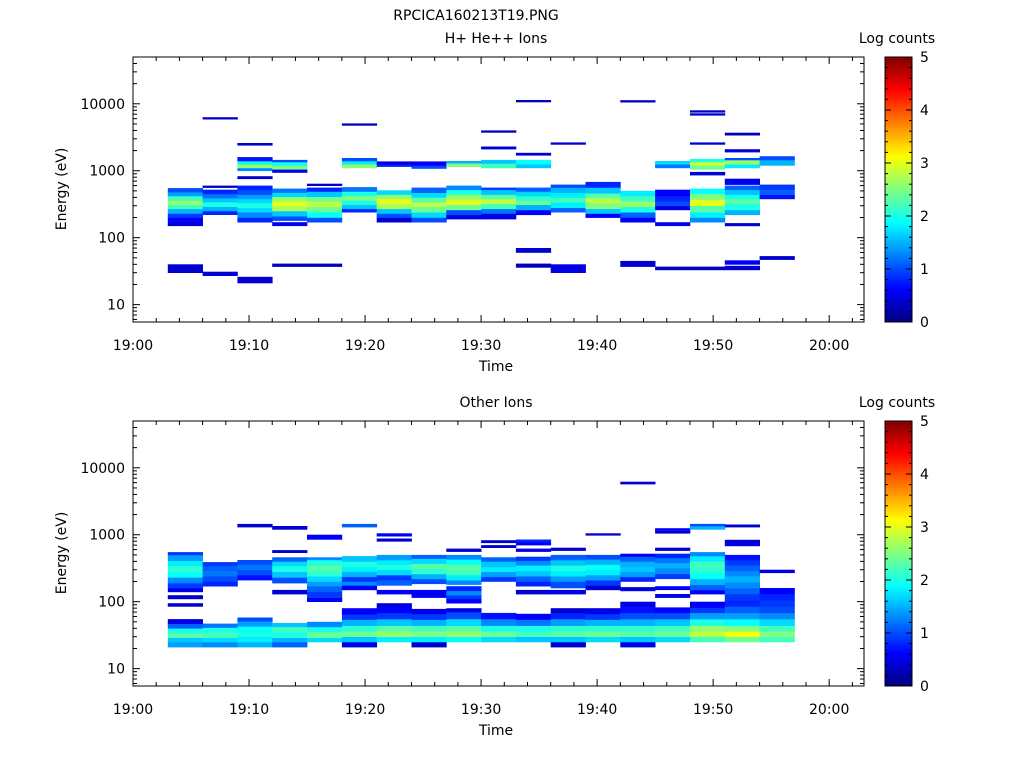  What do you see at coordinates (365, 346) in the screenshot?
I see `x-tick-label: 19:20` at bounding box center [365, 346].